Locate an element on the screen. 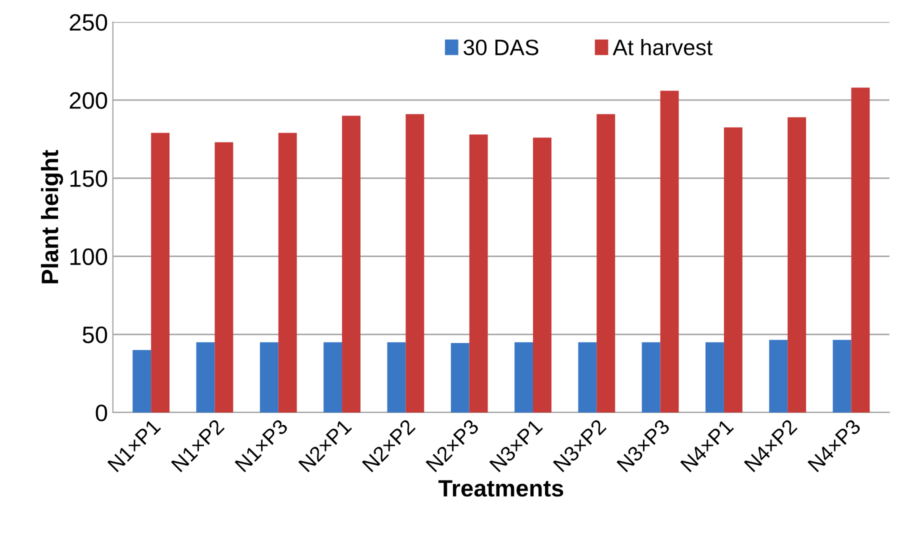  y-tick-label: 150 is located at coordinates (89, 178).